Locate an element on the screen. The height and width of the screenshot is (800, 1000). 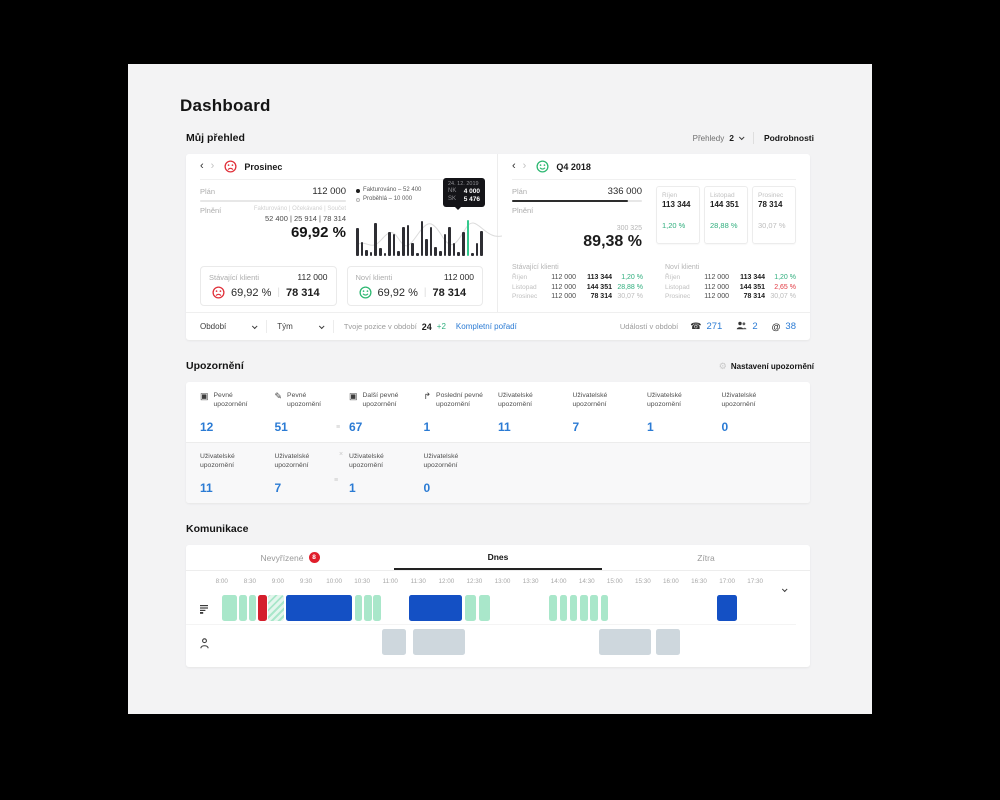
event-count: 271 is located at coordinates (714, 326).